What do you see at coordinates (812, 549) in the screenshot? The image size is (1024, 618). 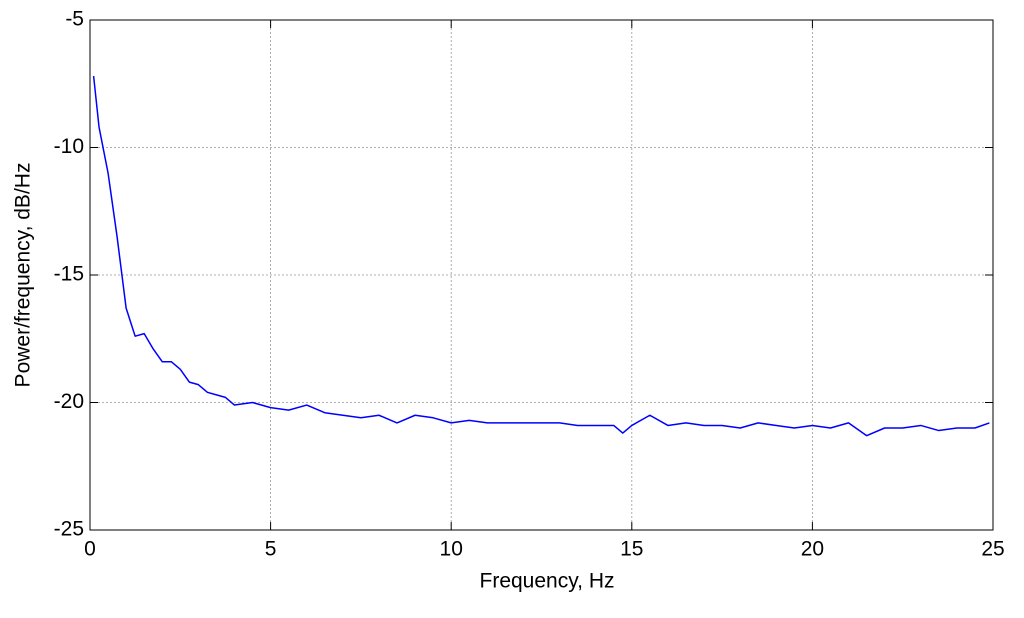 I see `x-tick-label: 20` at bounding box center [812, 549].